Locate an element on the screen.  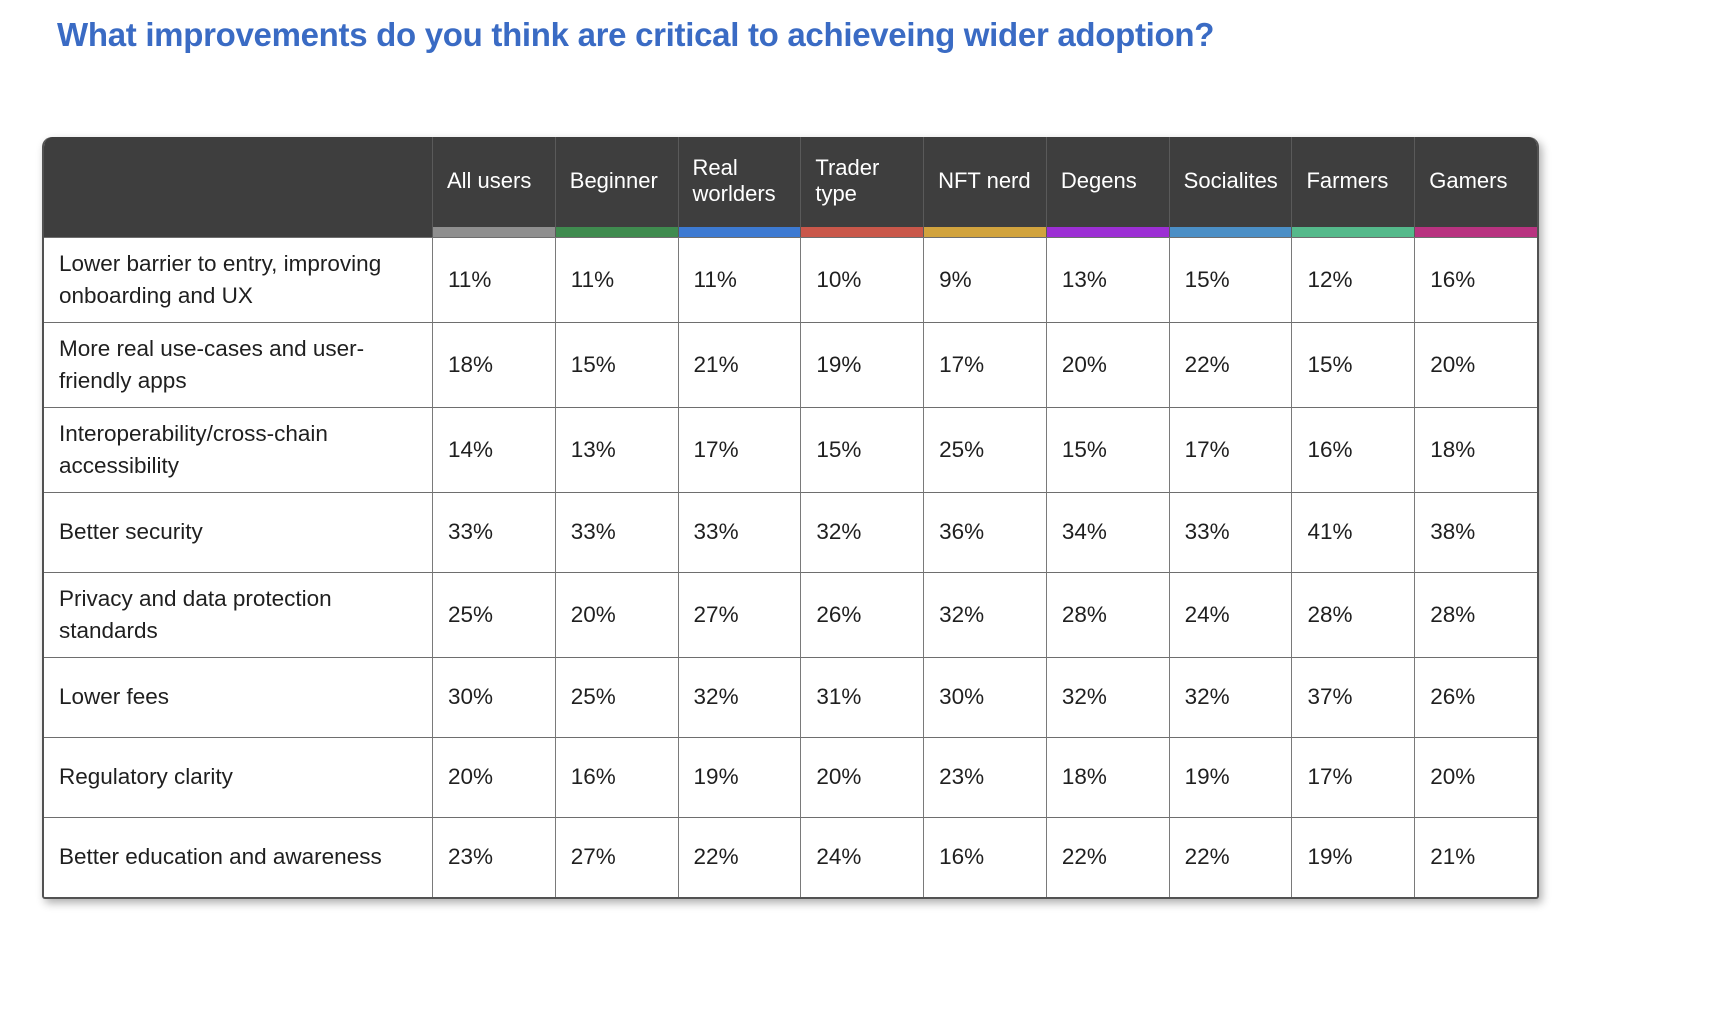
column-header-label: Real worlders is located at coordinates (734, 180).